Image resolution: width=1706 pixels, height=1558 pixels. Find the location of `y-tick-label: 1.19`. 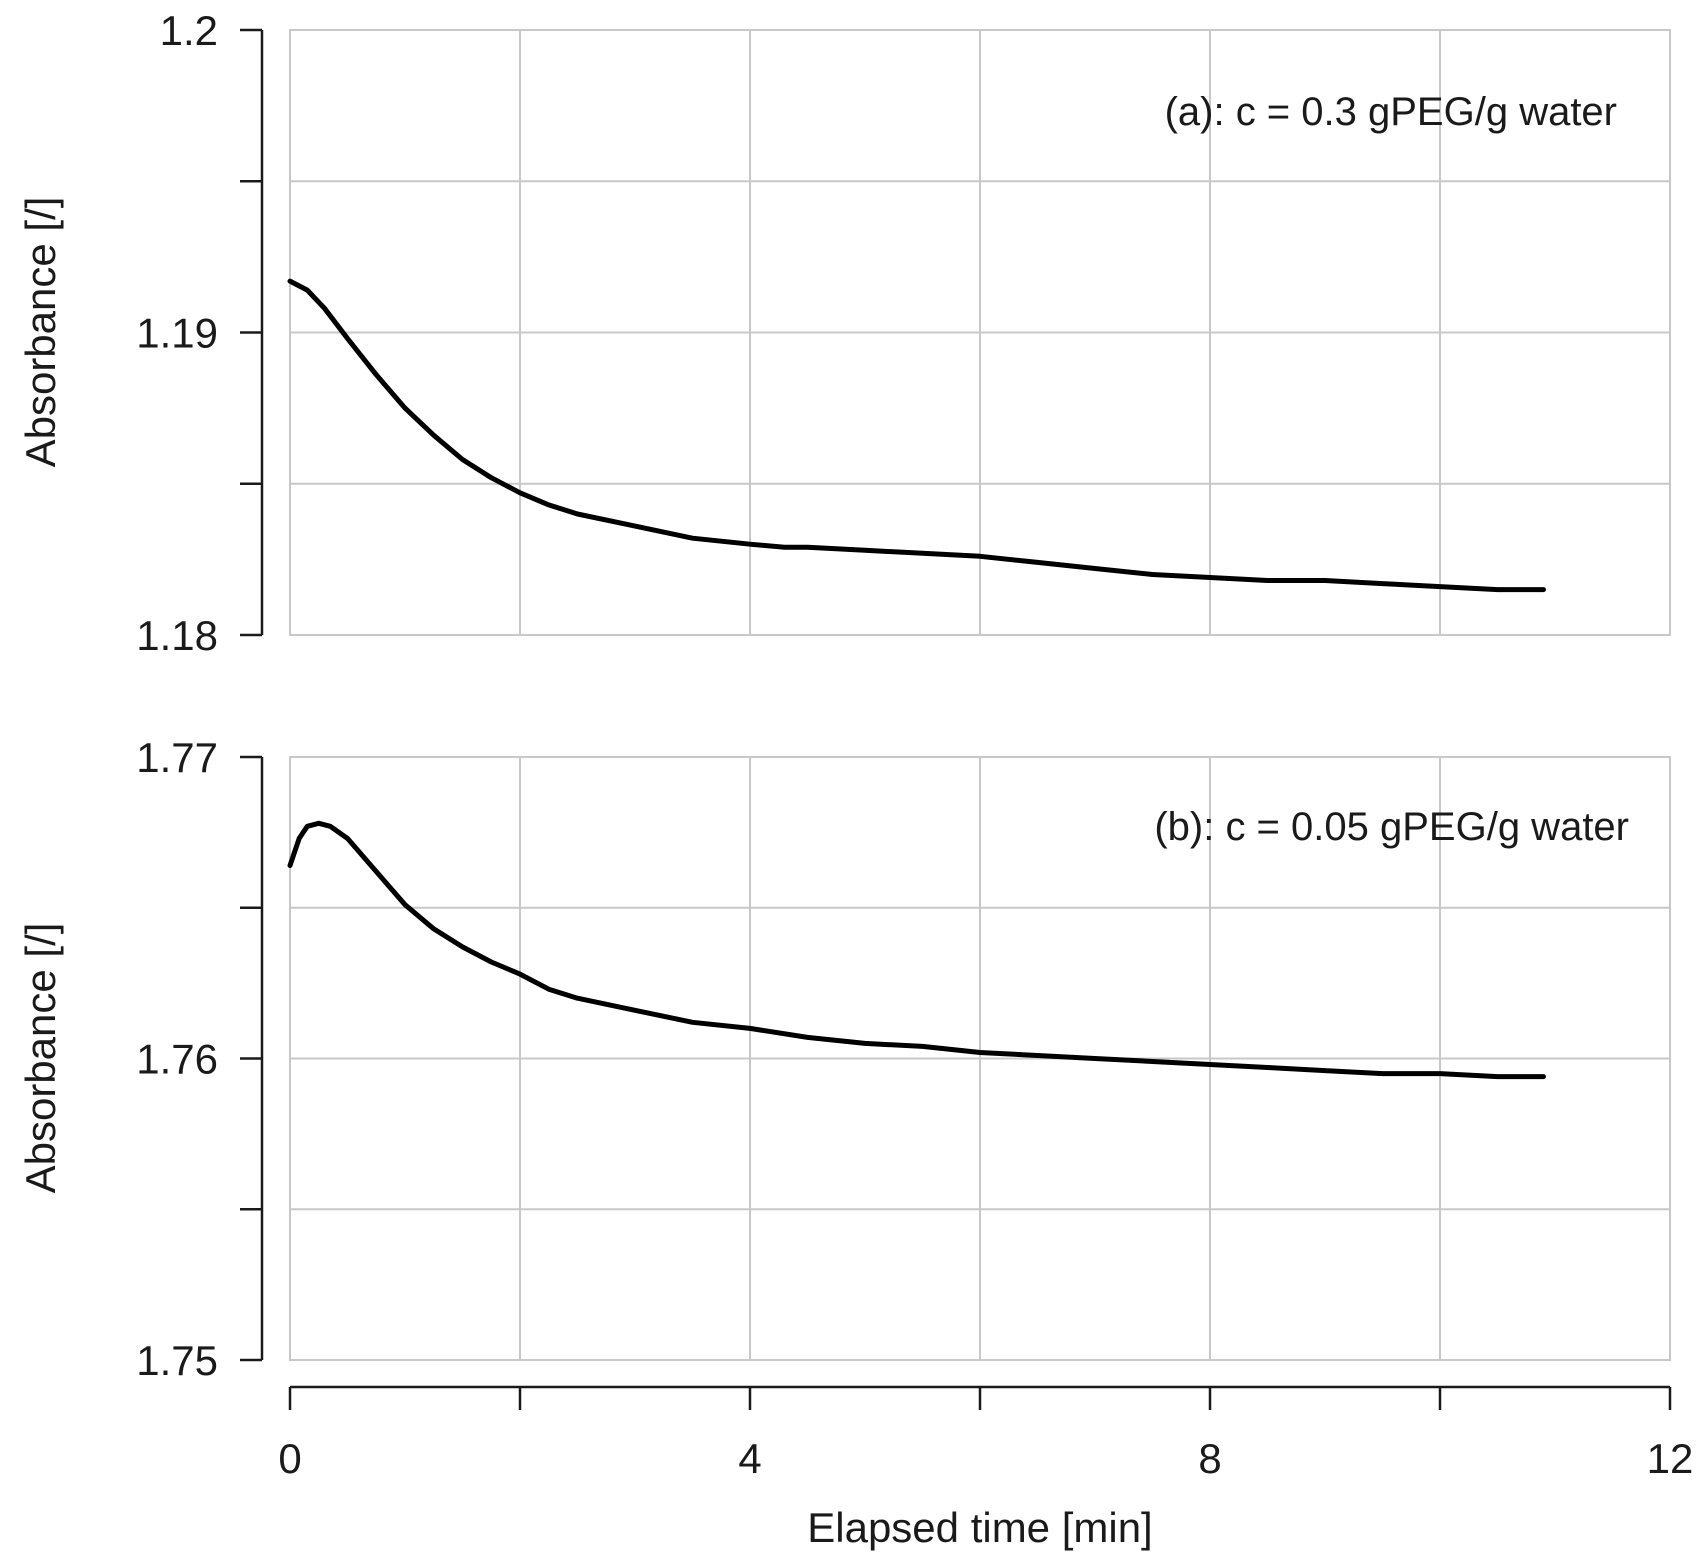

y-tick-label: 1.19 is located at coordinates (177, 333).